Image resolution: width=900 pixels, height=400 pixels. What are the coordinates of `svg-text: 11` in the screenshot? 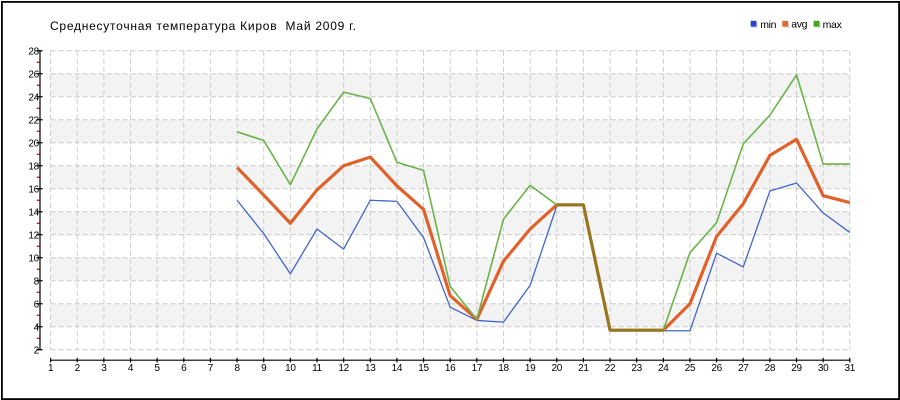 It's located at (317, 368).